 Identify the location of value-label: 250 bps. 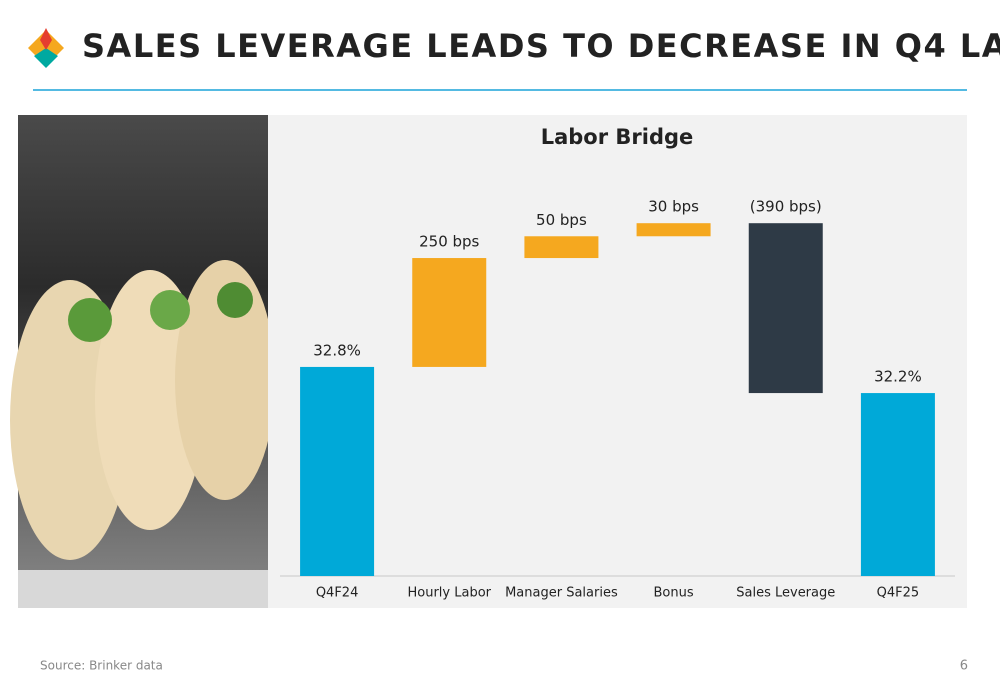
(449, 242).